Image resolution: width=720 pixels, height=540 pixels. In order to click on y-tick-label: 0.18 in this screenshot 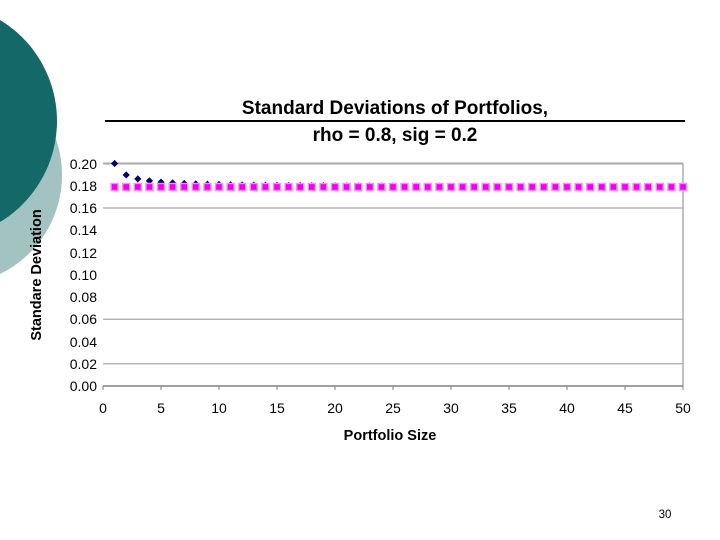, I will do `click(83, 185)`.